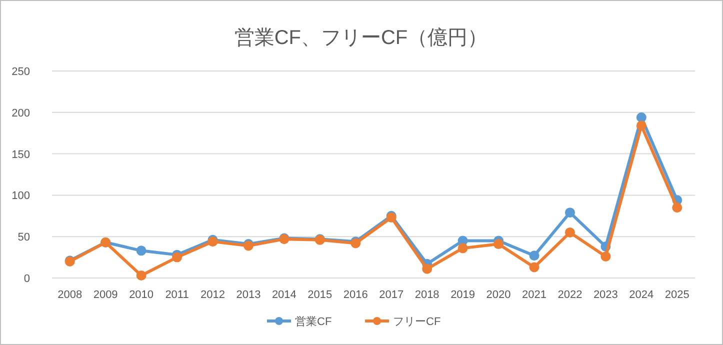 The width and height of the screenshot is (723, 345). What do you see at coordinates (21, 154) in the screenshot?
I see `y-tick-label: 150` at bounding box center [21, 154].